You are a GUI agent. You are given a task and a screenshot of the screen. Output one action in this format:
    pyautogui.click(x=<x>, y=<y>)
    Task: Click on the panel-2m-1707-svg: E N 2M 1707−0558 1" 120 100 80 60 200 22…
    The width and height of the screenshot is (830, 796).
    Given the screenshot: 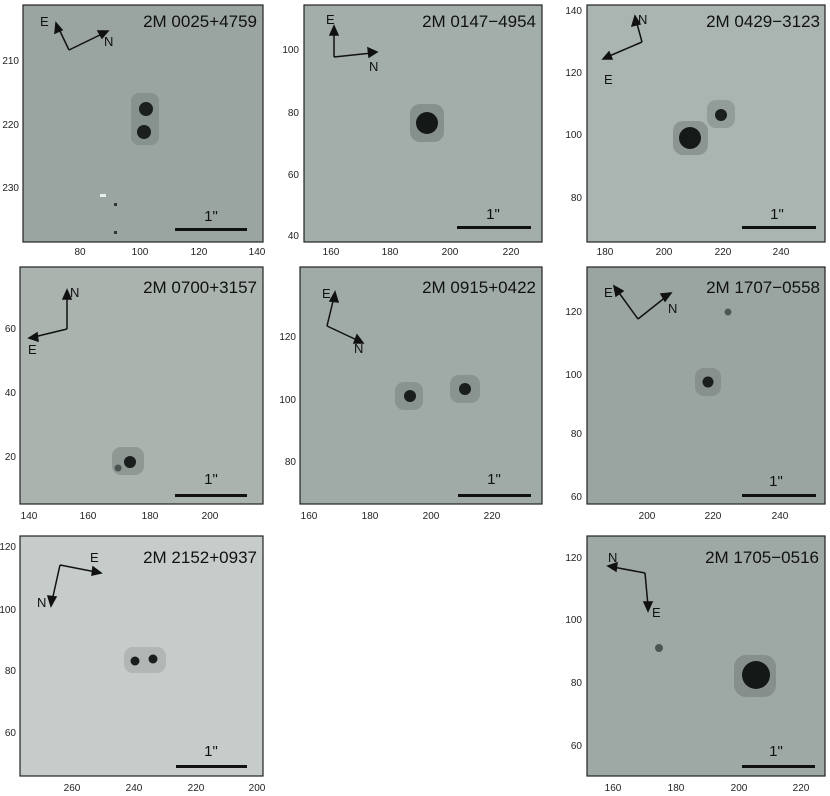 What is the action you would take?
    pyautogui.click(x=695, y=394)
    